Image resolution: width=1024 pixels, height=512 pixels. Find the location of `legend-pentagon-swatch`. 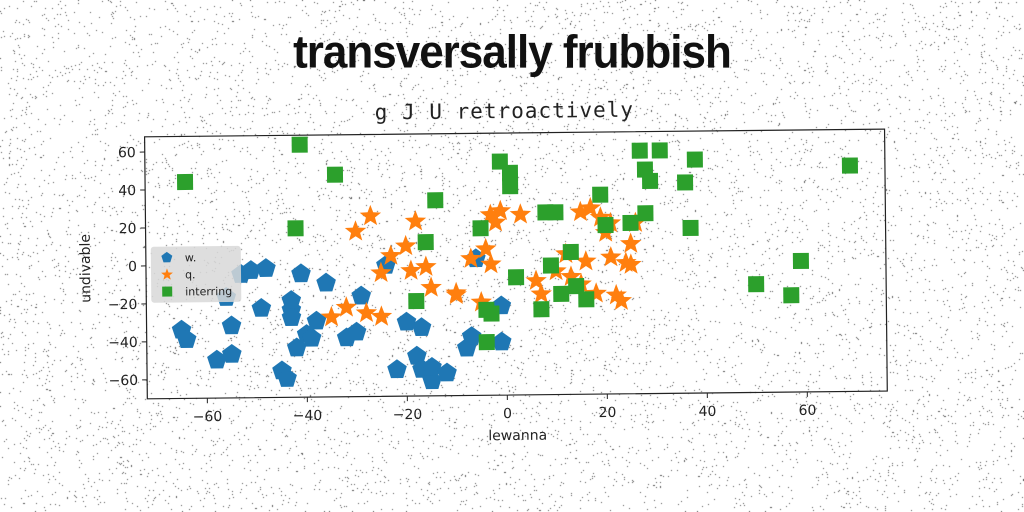

legend-pentagon-swatch is located at coordinates (167, 257).